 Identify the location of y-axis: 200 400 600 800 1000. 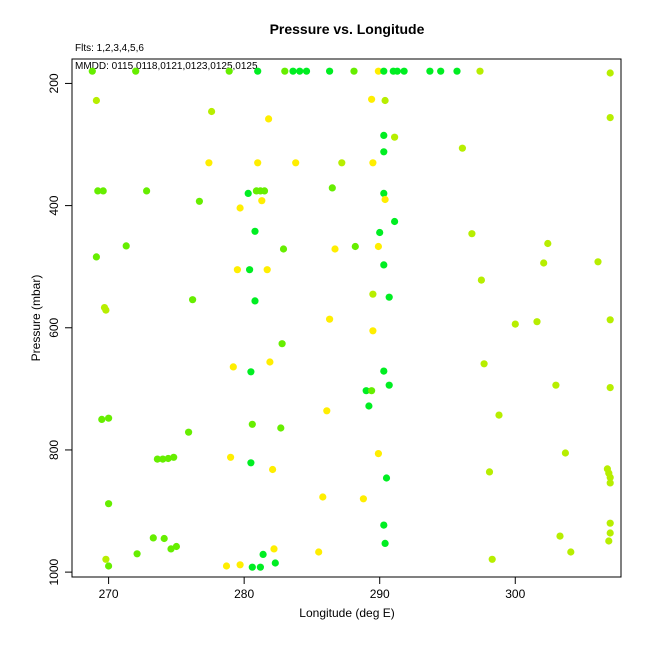
(59, 329).